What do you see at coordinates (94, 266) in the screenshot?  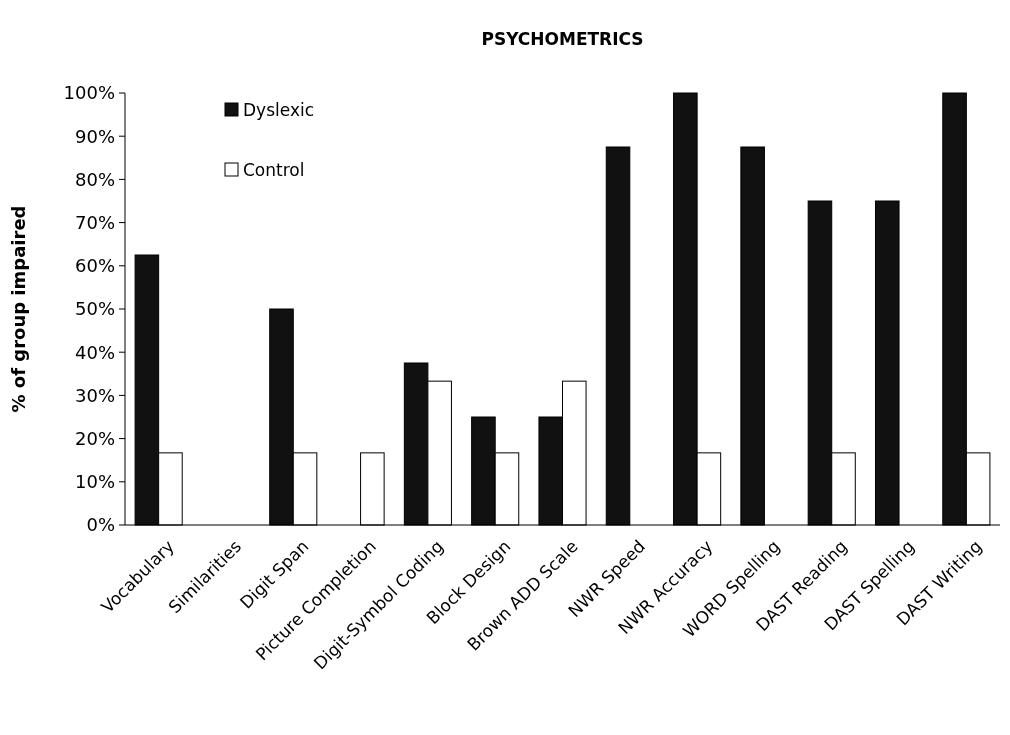 I see `y-tick-label: 60%` at bounding box center [94, 266].